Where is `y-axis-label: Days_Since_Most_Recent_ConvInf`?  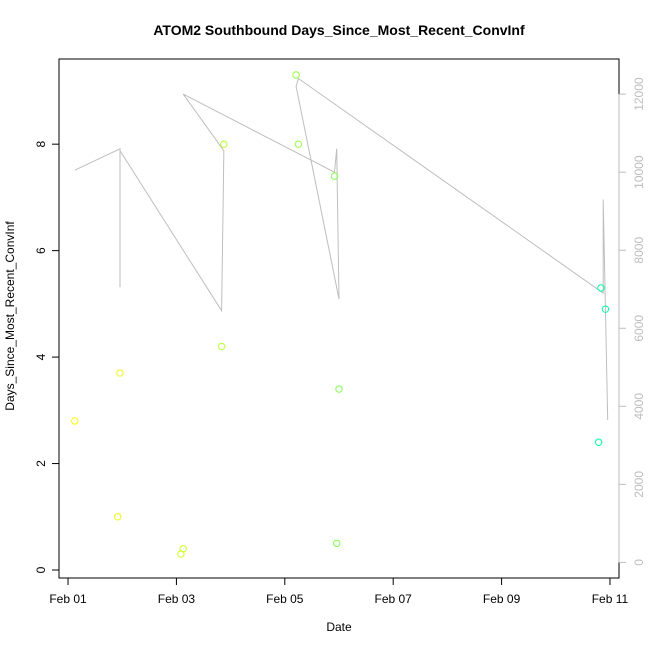
y-axis-label: Days_Since_Most_Recent_ConvInf is located at coordinates (10, 316).